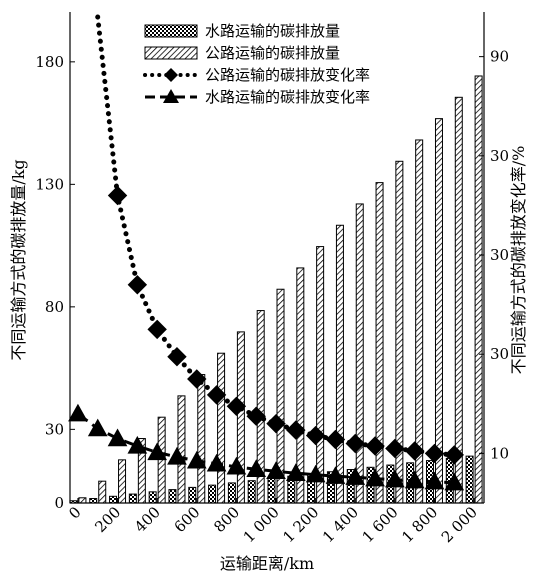 Image resolution: width=538 pixels, height=578 pixels. I want to click on right-tick-label: 90, so click(499, 57).